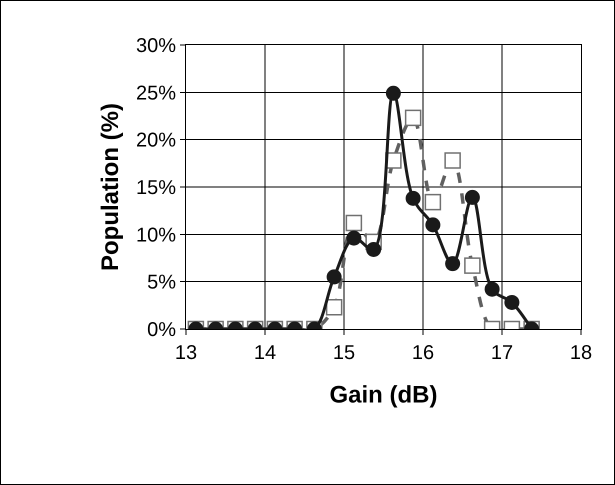 The width and height of the screenshot is (615, 485). What do you see at coordinates (161, 330) in the screenshot?
I see `y-tick-label: 0%` at bounding box center [161, 330].